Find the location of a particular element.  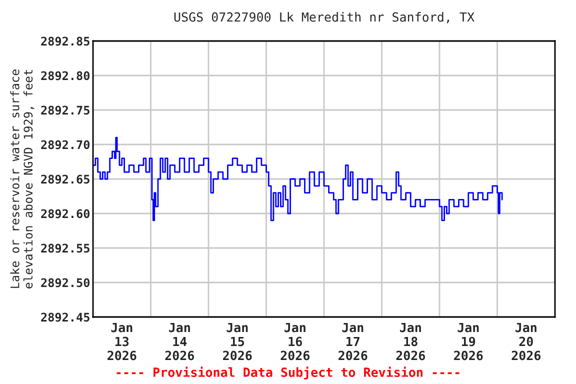

y-tick-label: 2892.65 is located at coordinates (65, 179).